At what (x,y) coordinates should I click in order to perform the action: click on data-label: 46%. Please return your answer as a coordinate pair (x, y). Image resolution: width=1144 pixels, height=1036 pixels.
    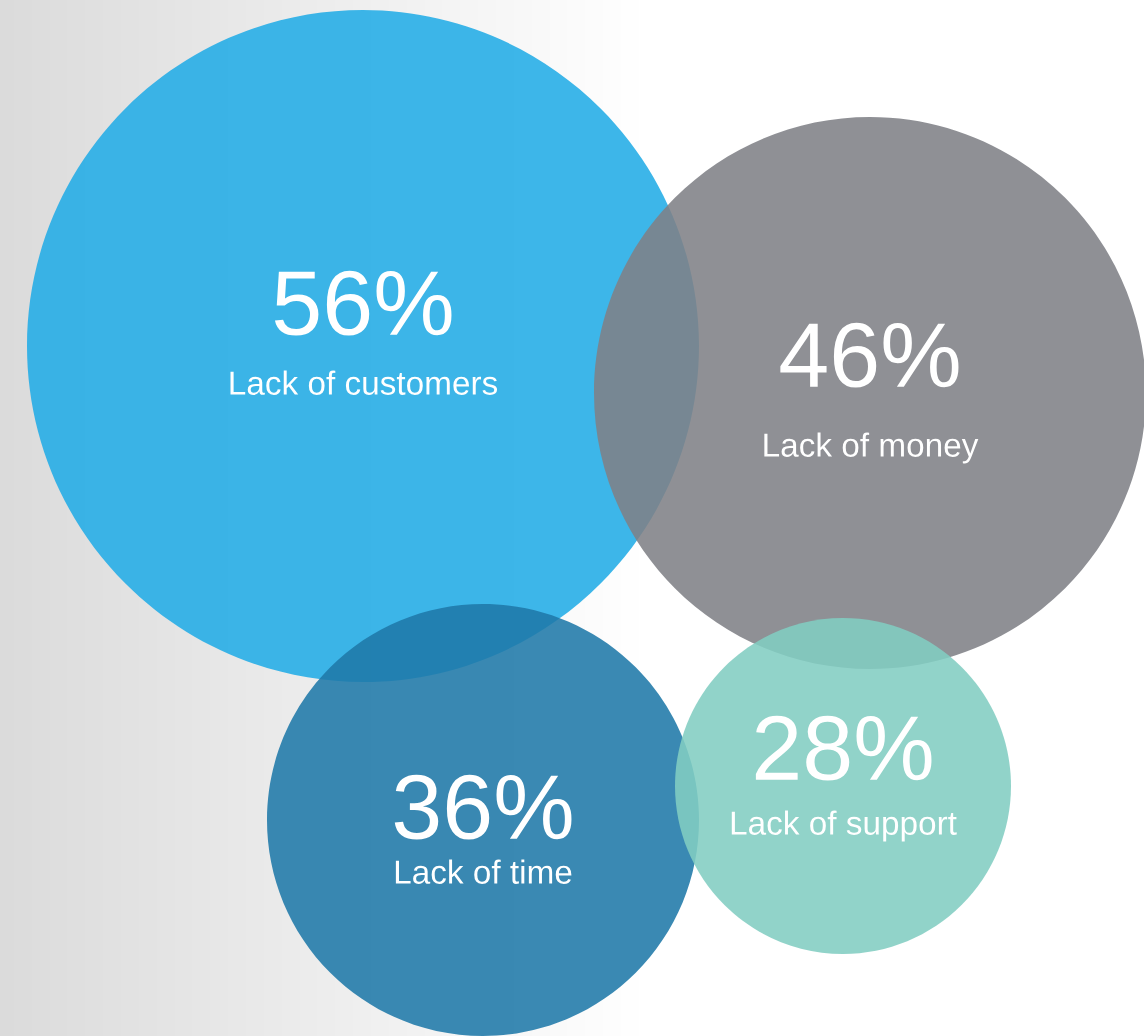
    Looking at the image, I should click on (869, 355).